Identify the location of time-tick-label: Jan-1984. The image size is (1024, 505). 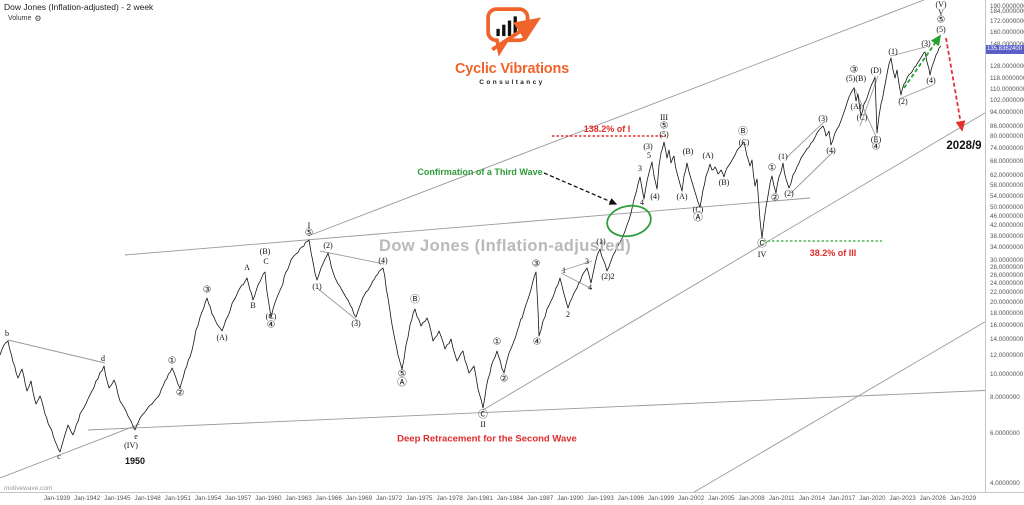
(510, 498).